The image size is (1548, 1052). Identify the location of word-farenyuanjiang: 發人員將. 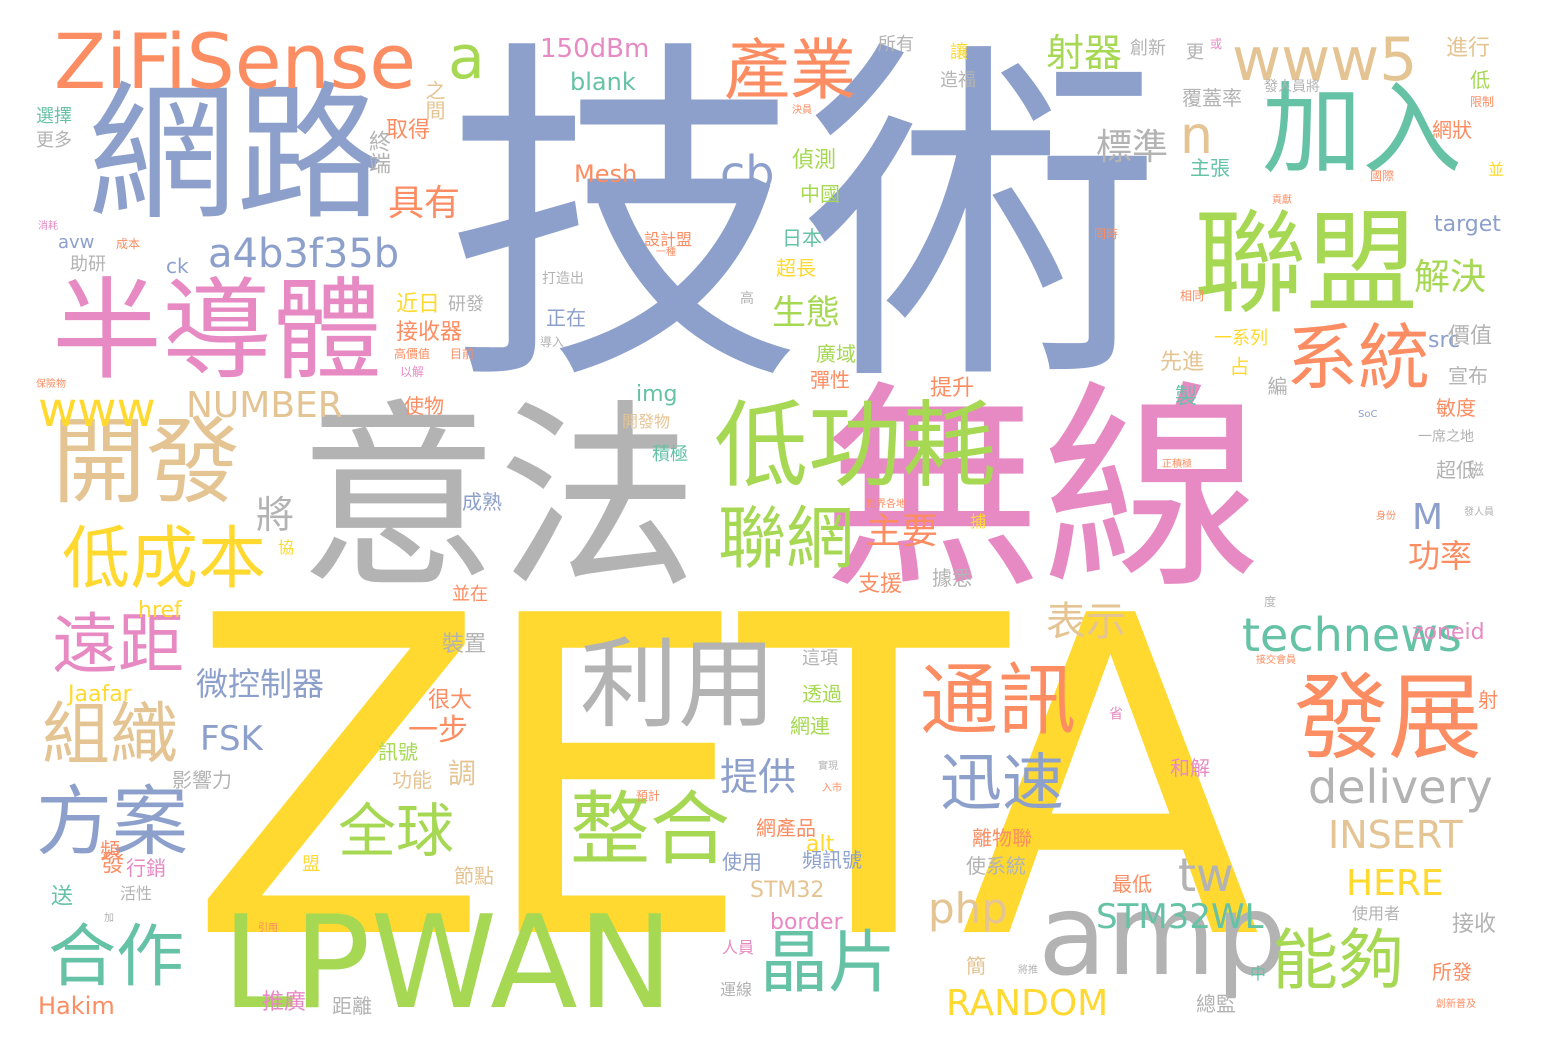
(1292, 87).